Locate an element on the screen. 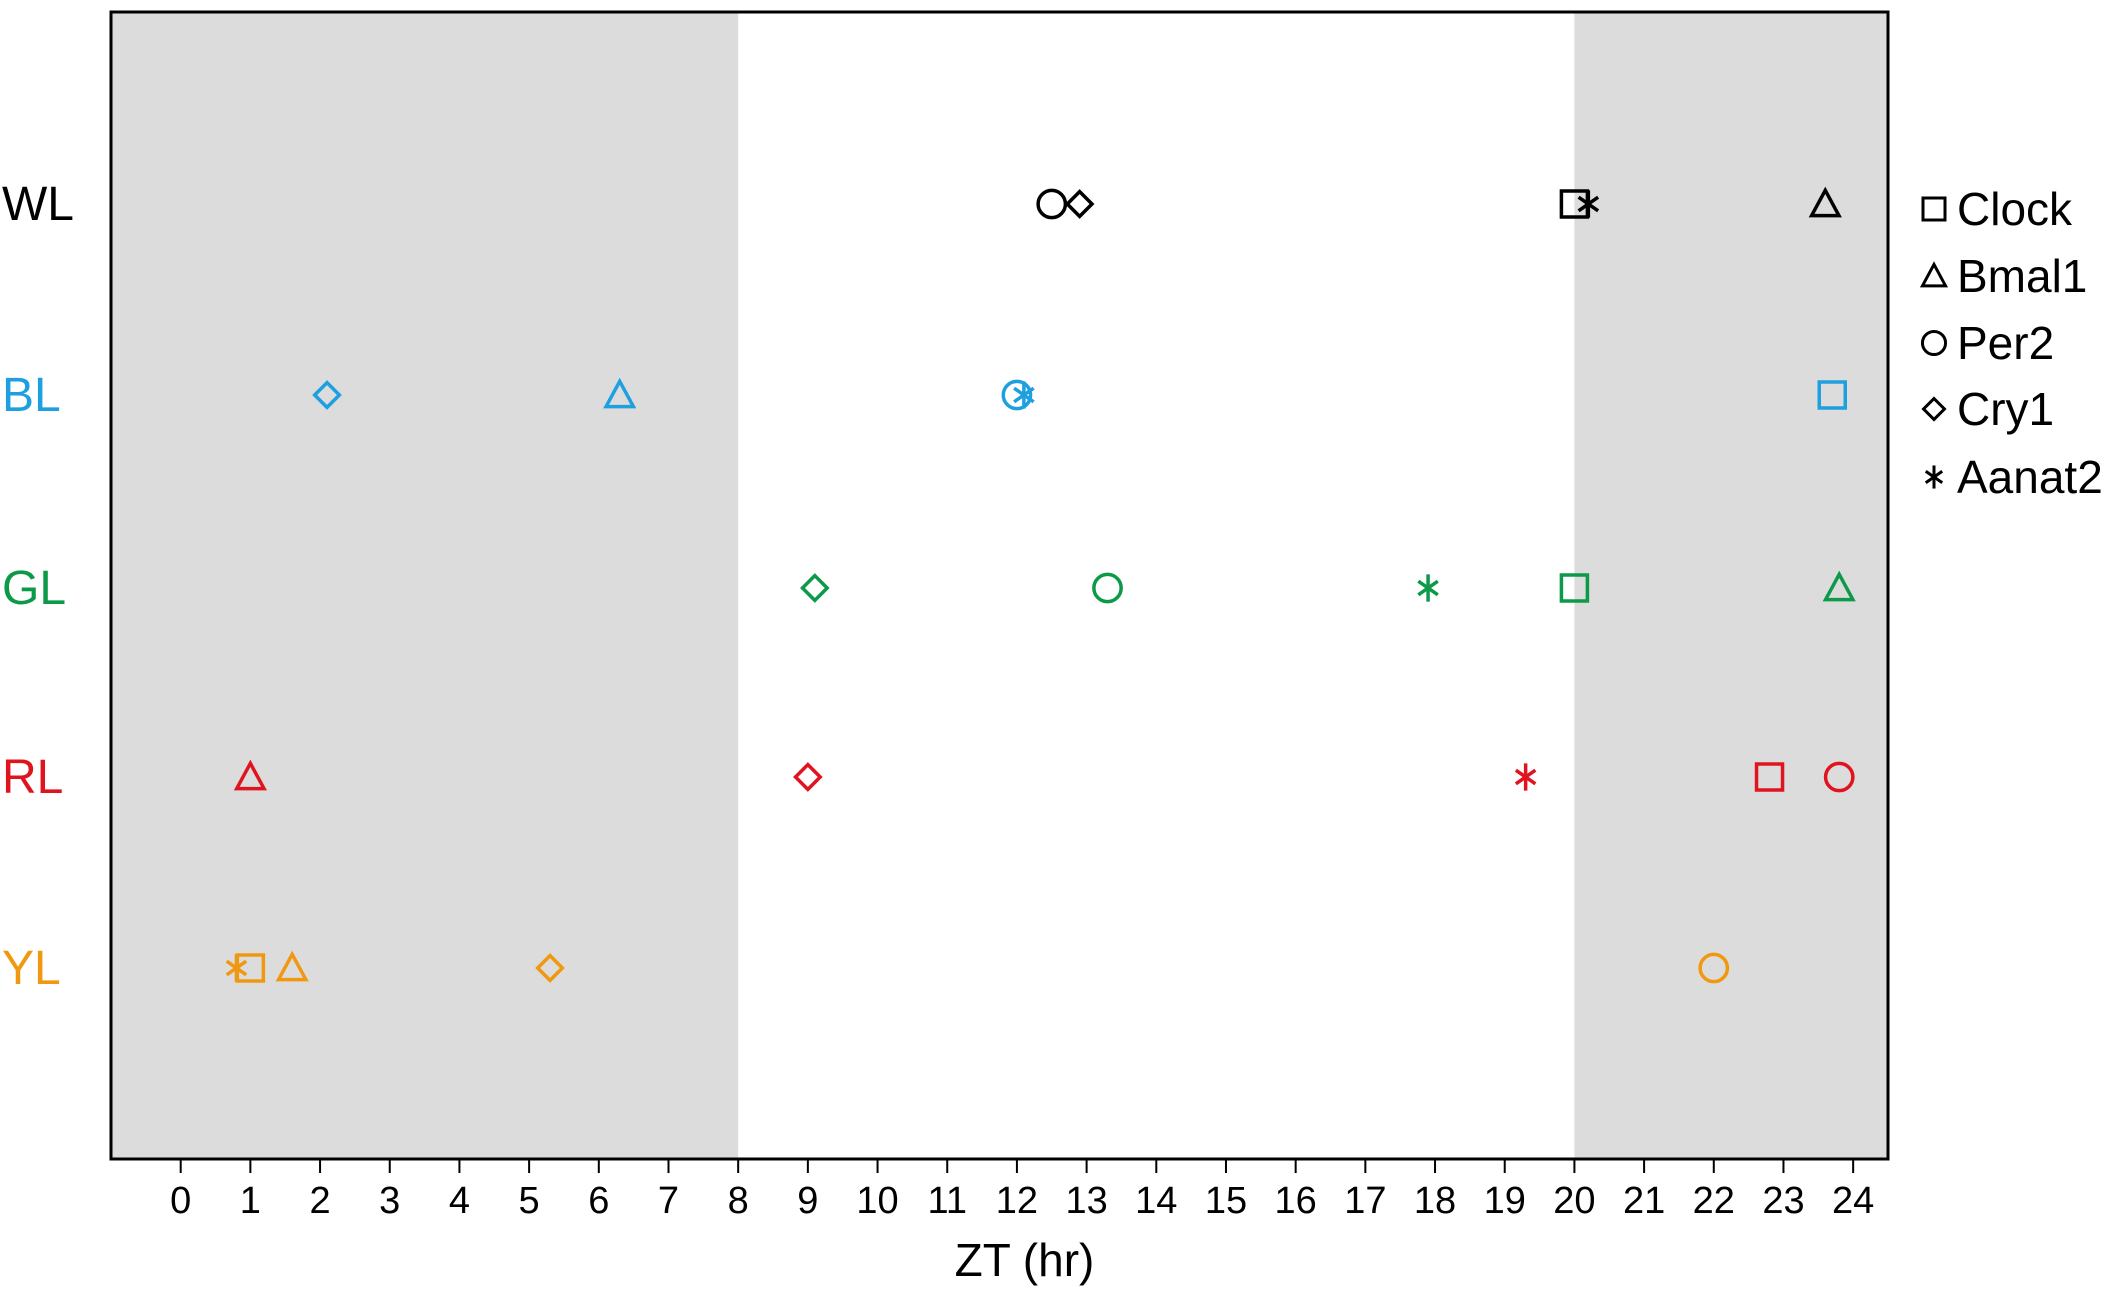  point-bl-aanat2 is located at coordinates (1024, 395).